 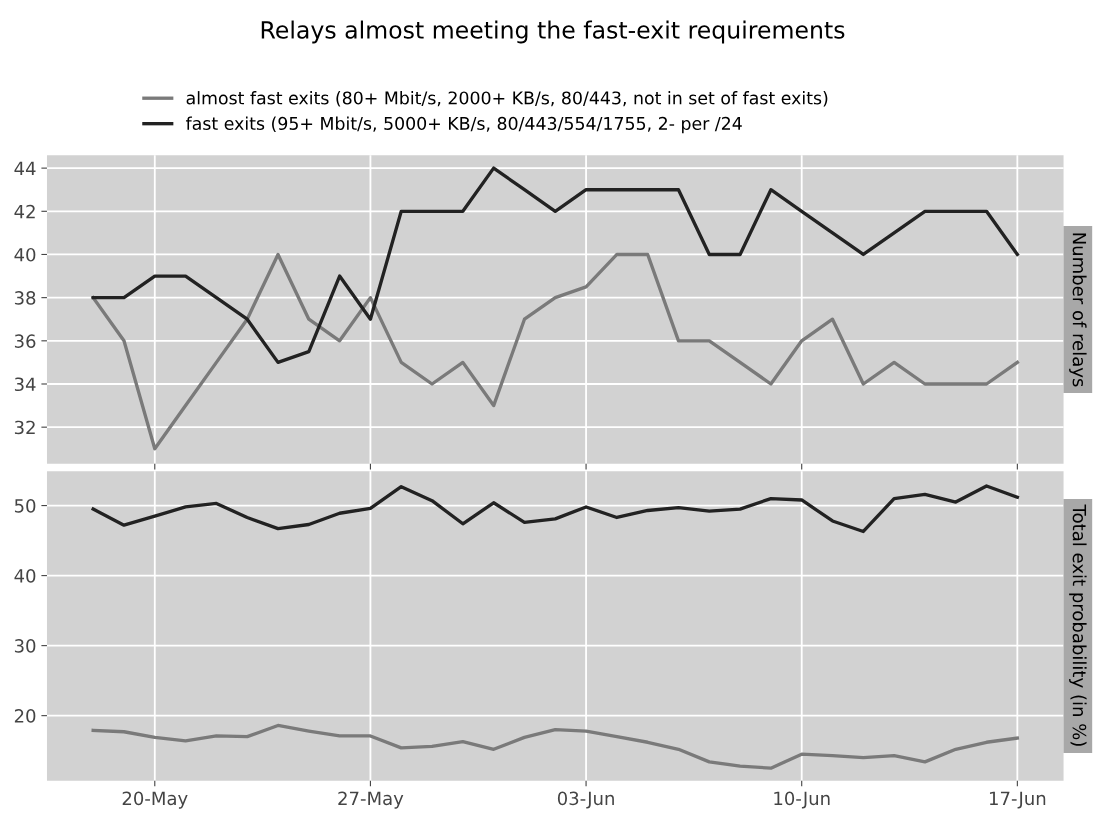 I want to click on y-tick-label: 32, so click(x=24, y=427).